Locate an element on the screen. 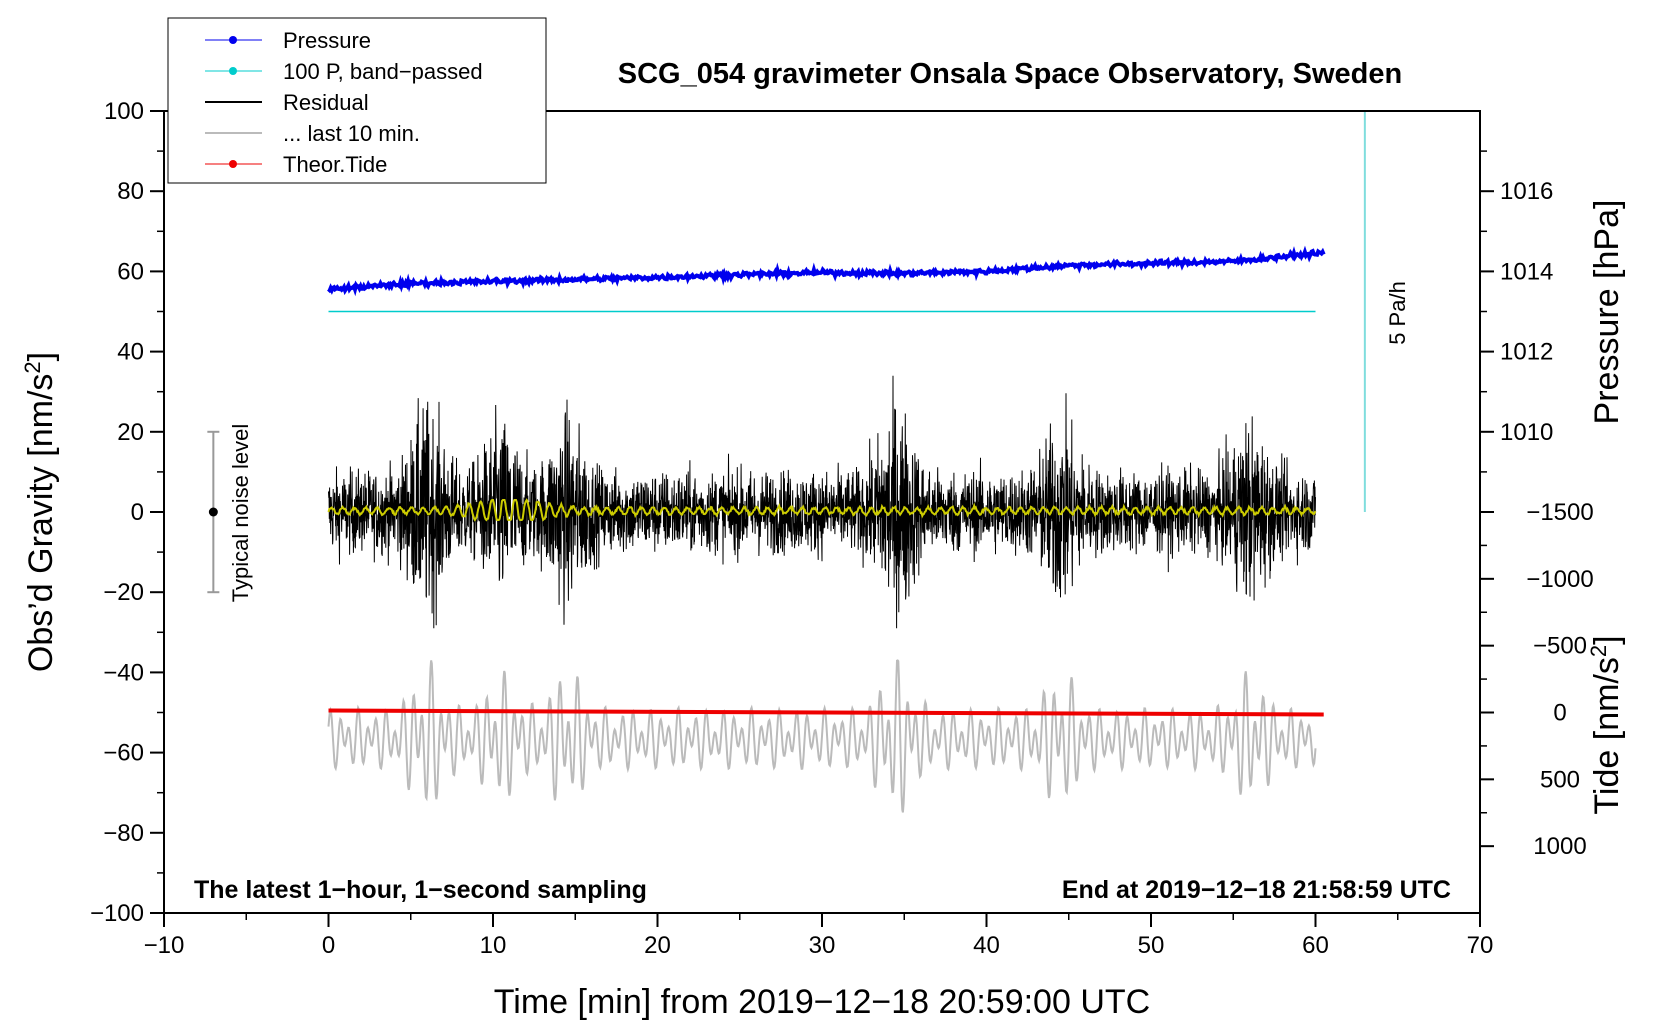  series-residual-smoothed is located at coordinates (822, 510).